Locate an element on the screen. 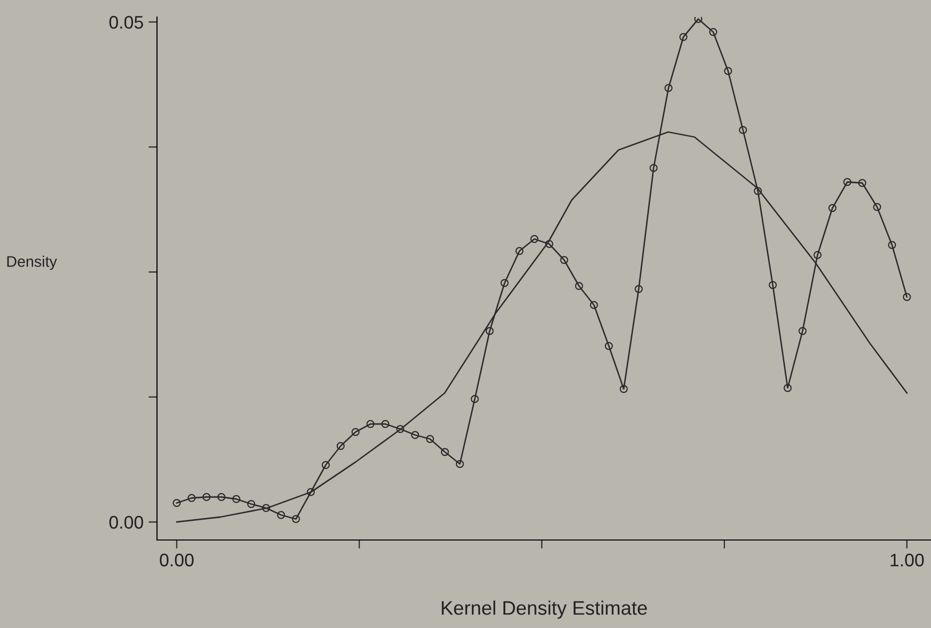 The width and height of the screenshot is (931, 628). y-axis-title: Density is located at coordinates (32, 263).